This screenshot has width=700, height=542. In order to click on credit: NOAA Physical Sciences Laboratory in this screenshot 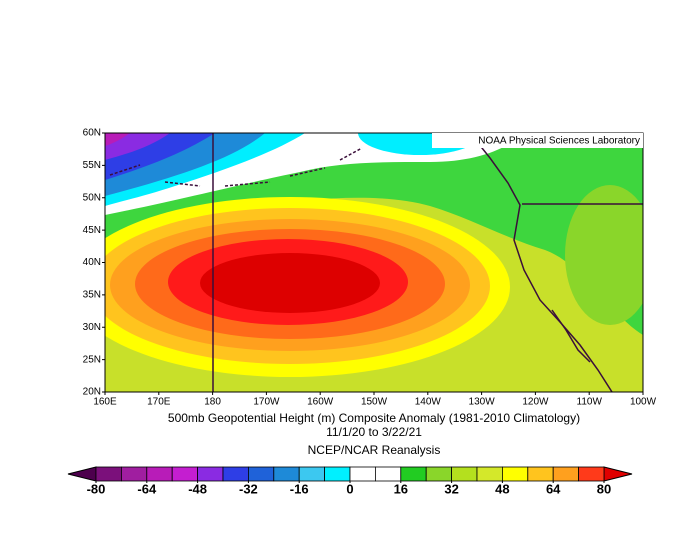, I will do `click(559, 141)`.